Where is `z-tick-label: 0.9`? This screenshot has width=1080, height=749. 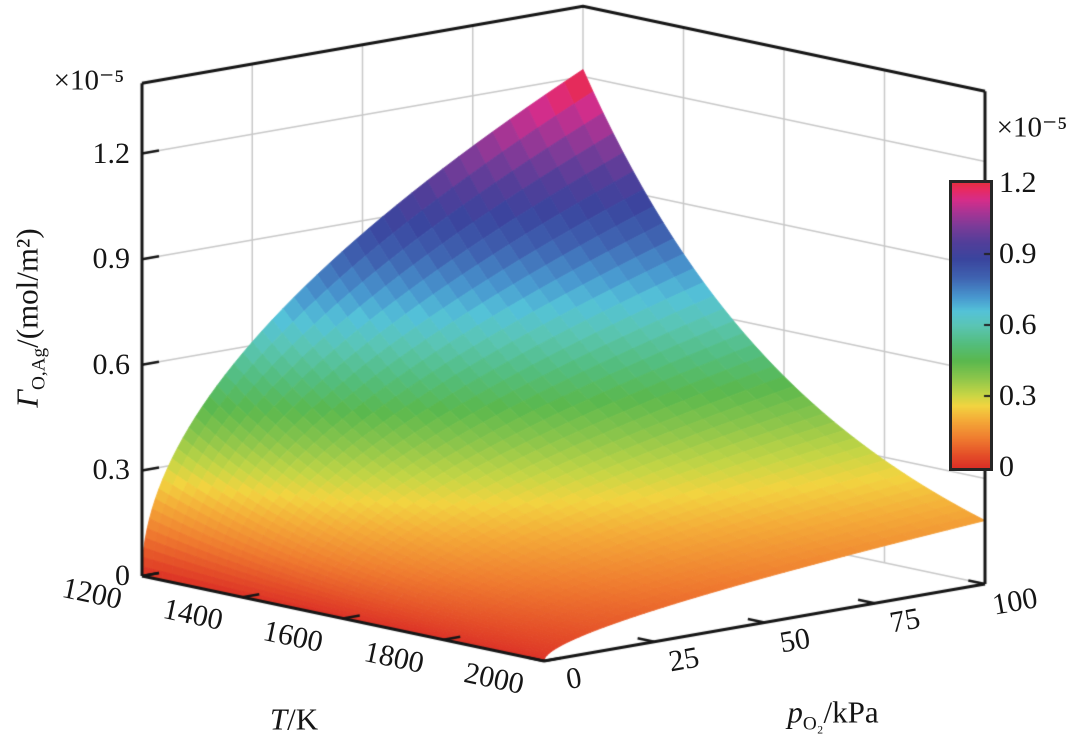
z-tick-label: 0.9 is located at coordinates (111, 259).